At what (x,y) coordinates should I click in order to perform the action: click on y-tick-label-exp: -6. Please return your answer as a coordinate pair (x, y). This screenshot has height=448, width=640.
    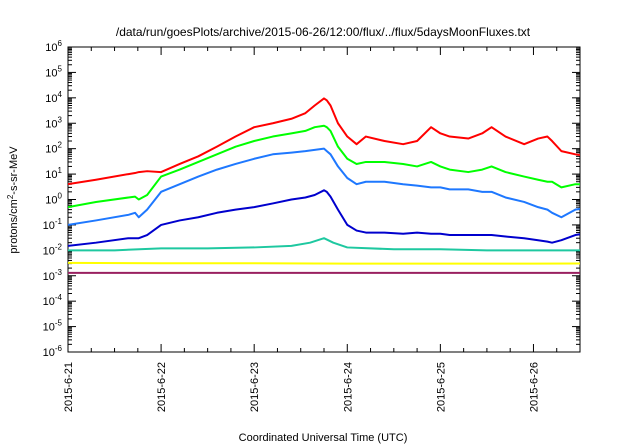
    Looking at the image, I should click on (59, 348).